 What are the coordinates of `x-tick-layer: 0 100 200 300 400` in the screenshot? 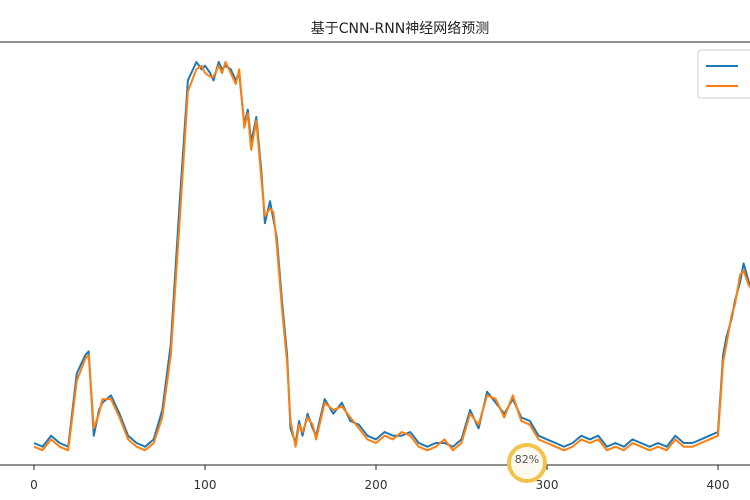 It's located at (379, 478).